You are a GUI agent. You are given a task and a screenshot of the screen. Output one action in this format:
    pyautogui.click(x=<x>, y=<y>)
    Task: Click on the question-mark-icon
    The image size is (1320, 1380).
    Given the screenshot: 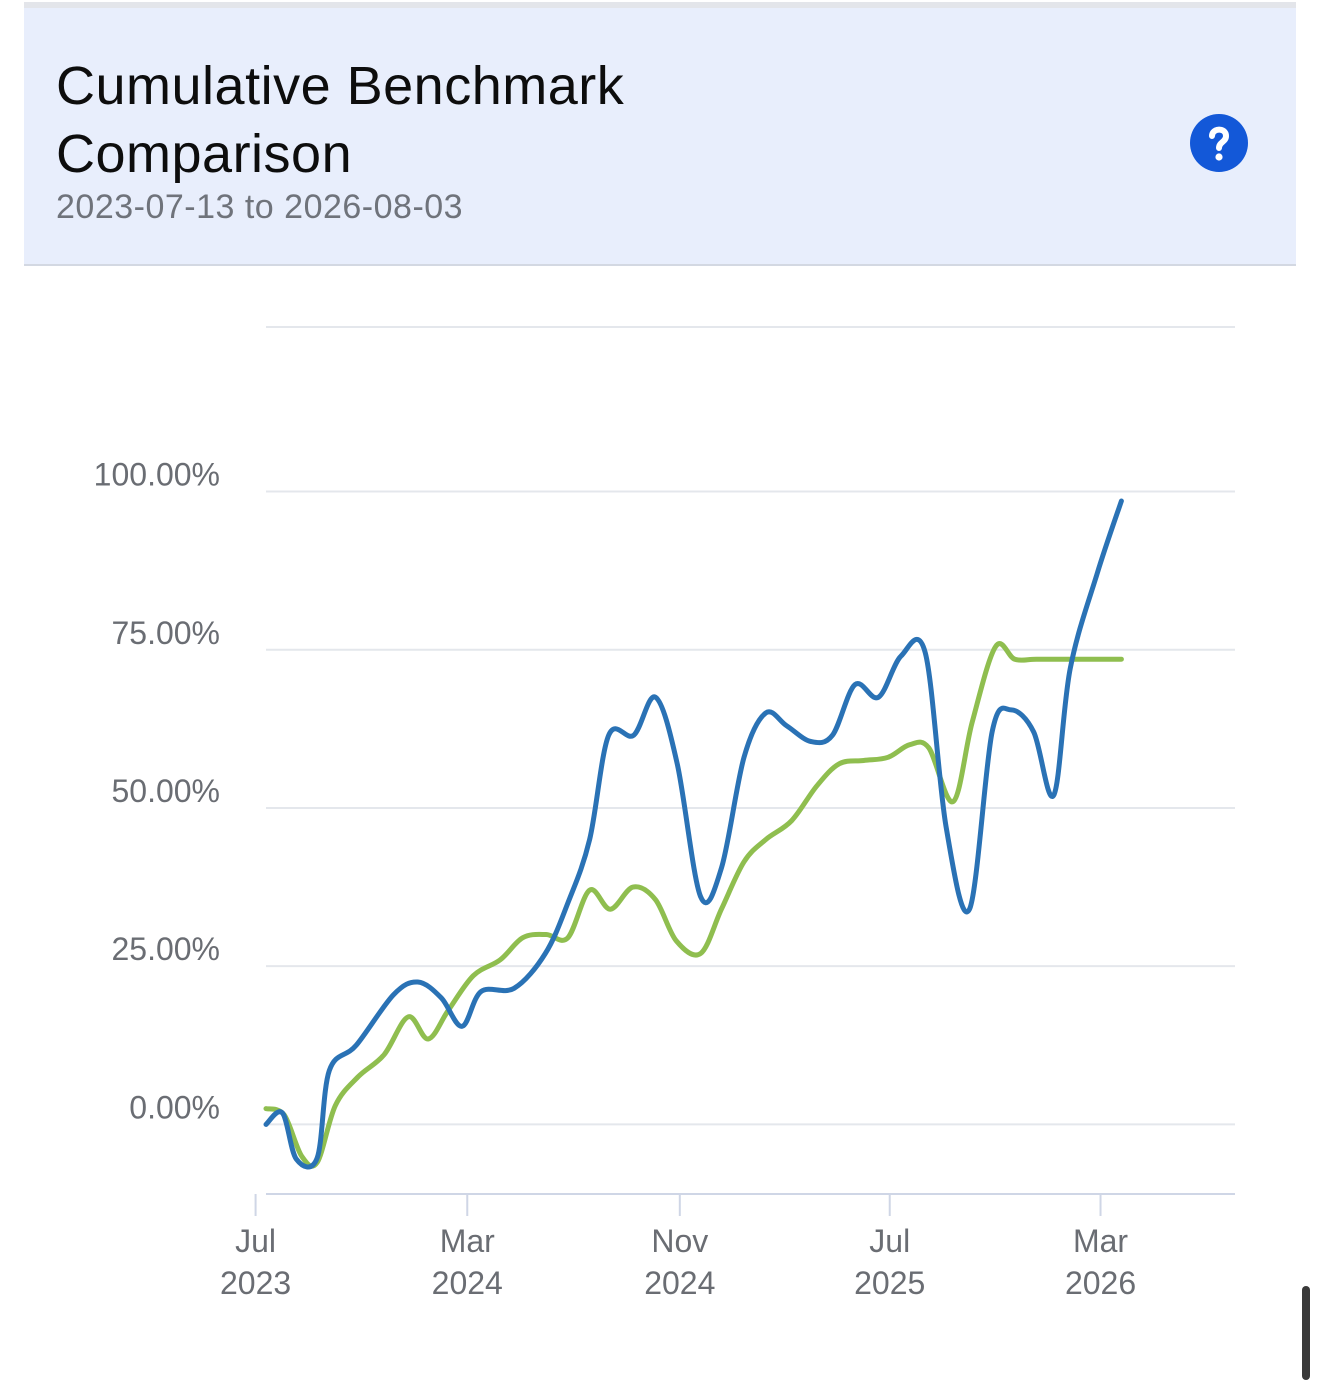 What is the action you would take?
    pyautogui.click(x=1219, y=143)
    